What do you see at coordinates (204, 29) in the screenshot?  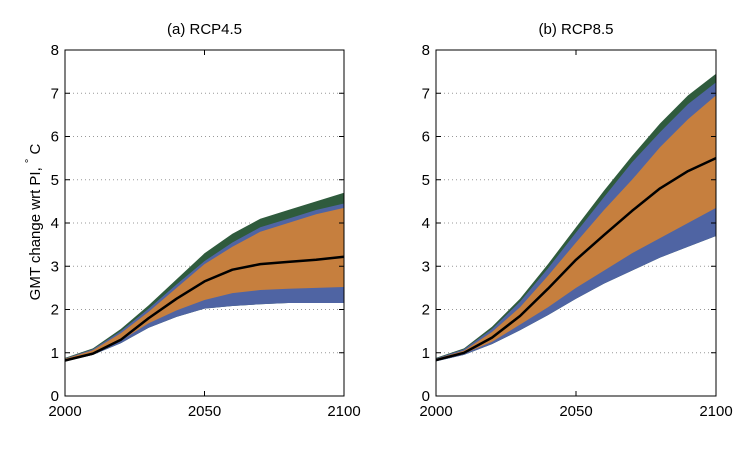 I see `panel-title: (a) RCP4.5` at bounding box center [204, 29].